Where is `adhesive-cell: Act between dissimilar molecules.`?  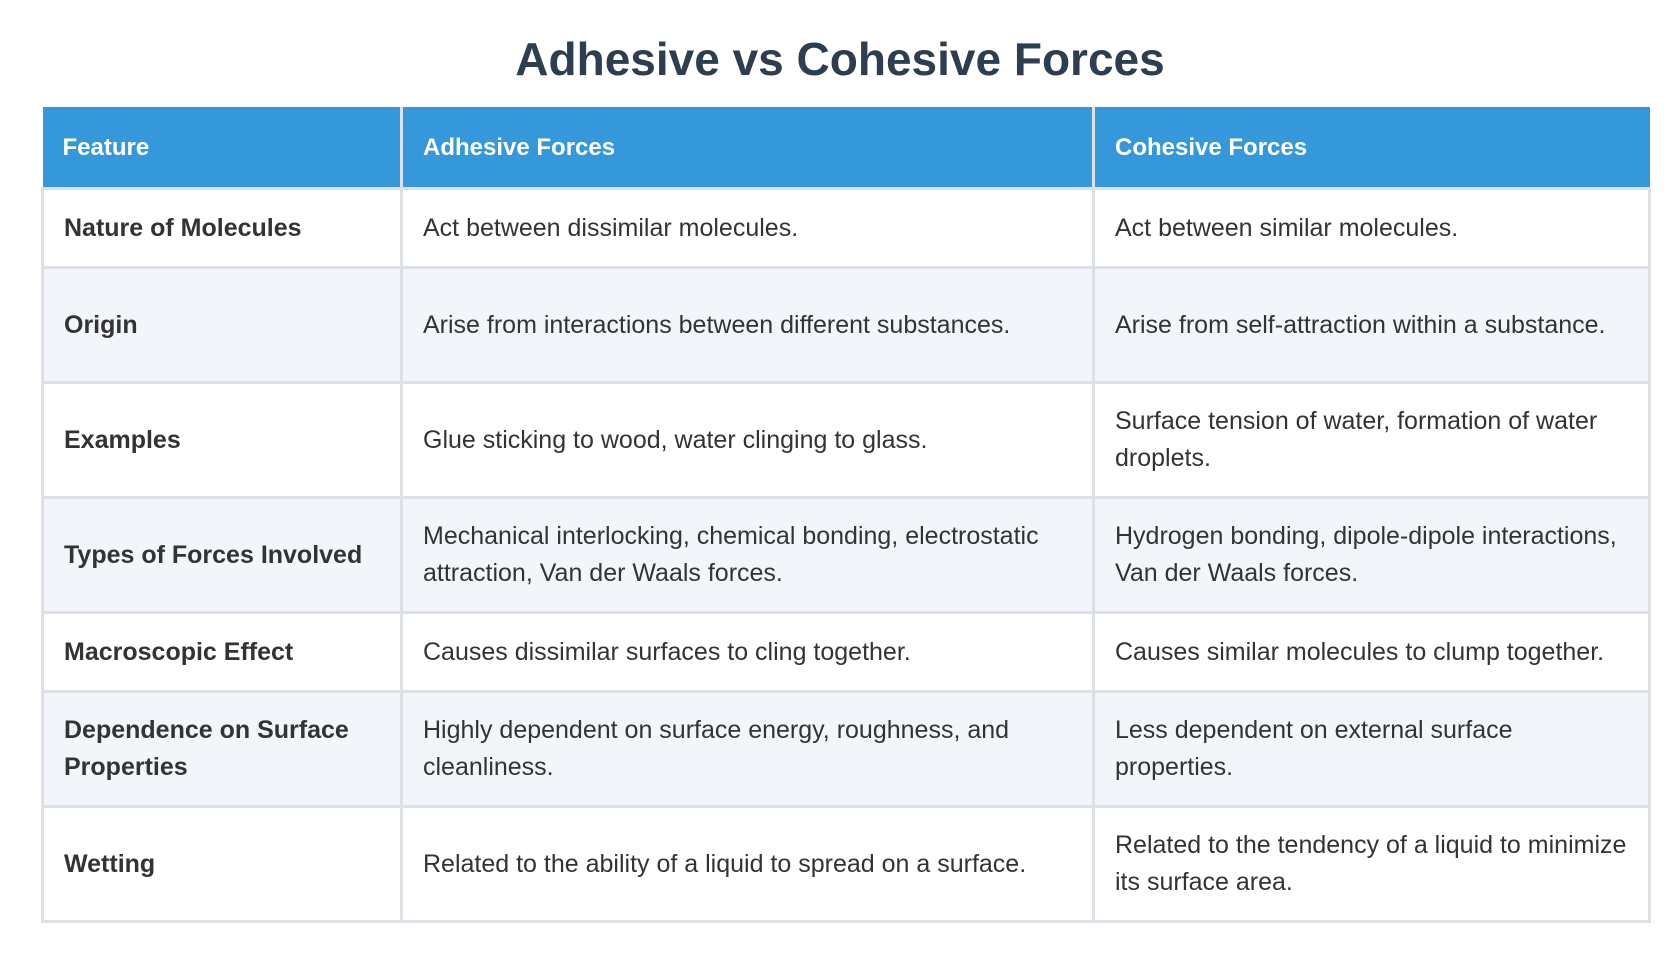 adhesive-cell: Act between dissimilar molecules. is located at coordinates (747, 228).